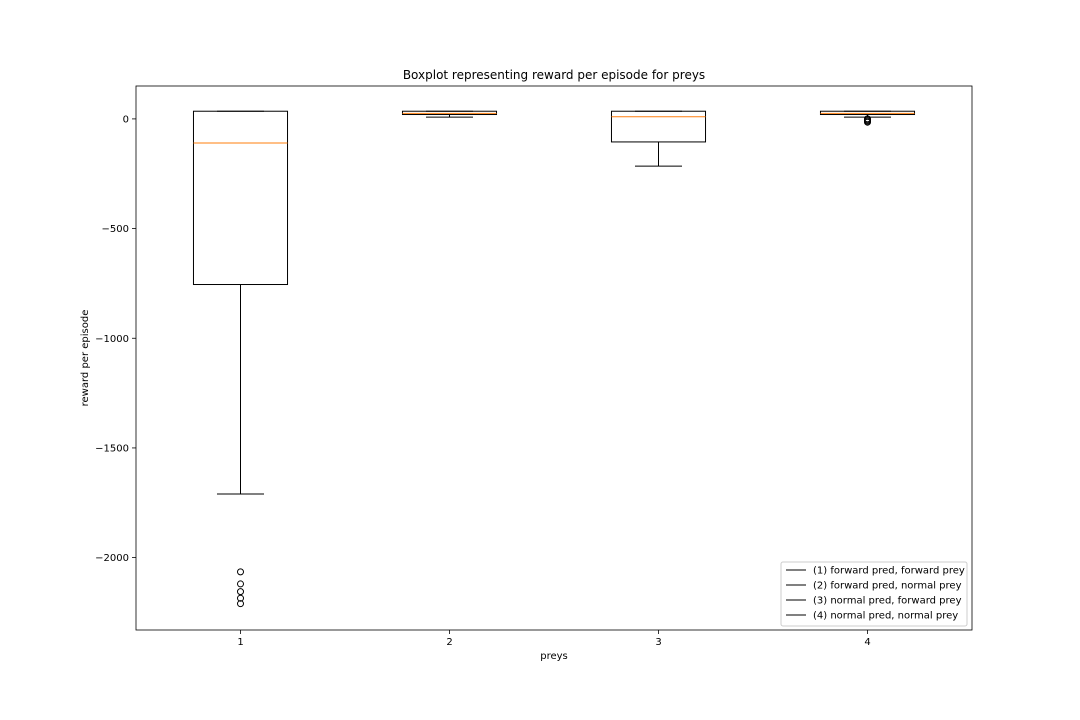  I want to click on legend-entry: (2) forward pred, normal prey, so click(887, 586).